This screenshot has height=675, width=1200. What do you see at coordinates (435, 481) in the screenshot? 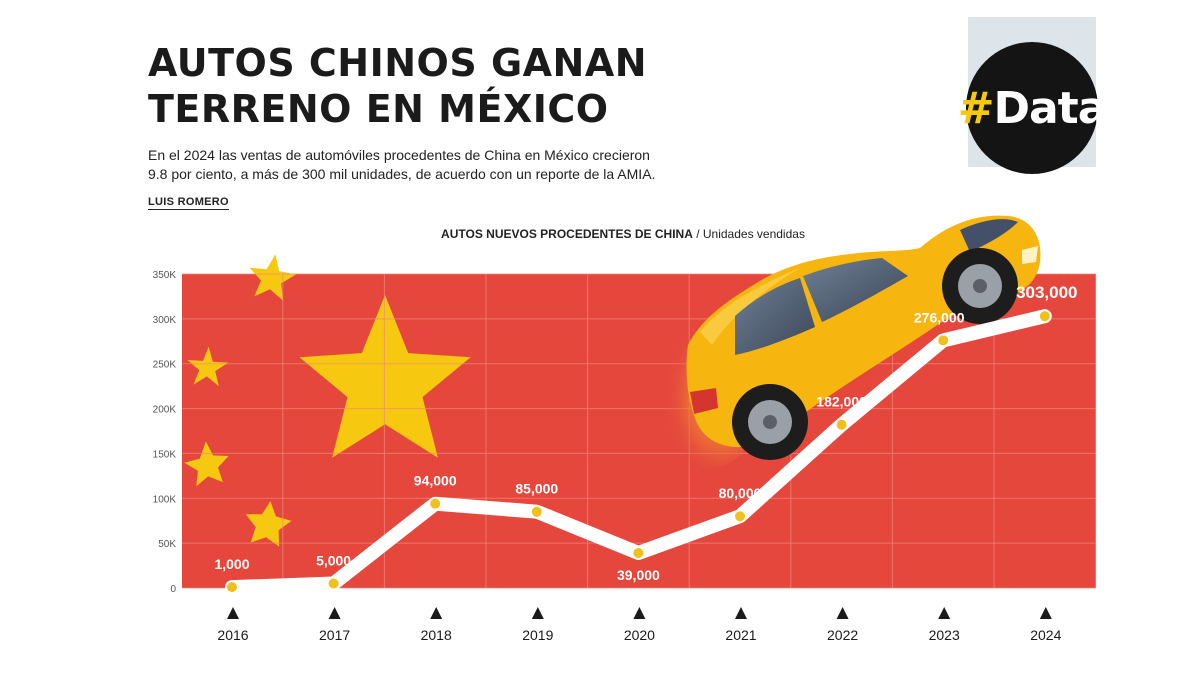
I see `data-label: 94,000` at bounding box center [435, 481].